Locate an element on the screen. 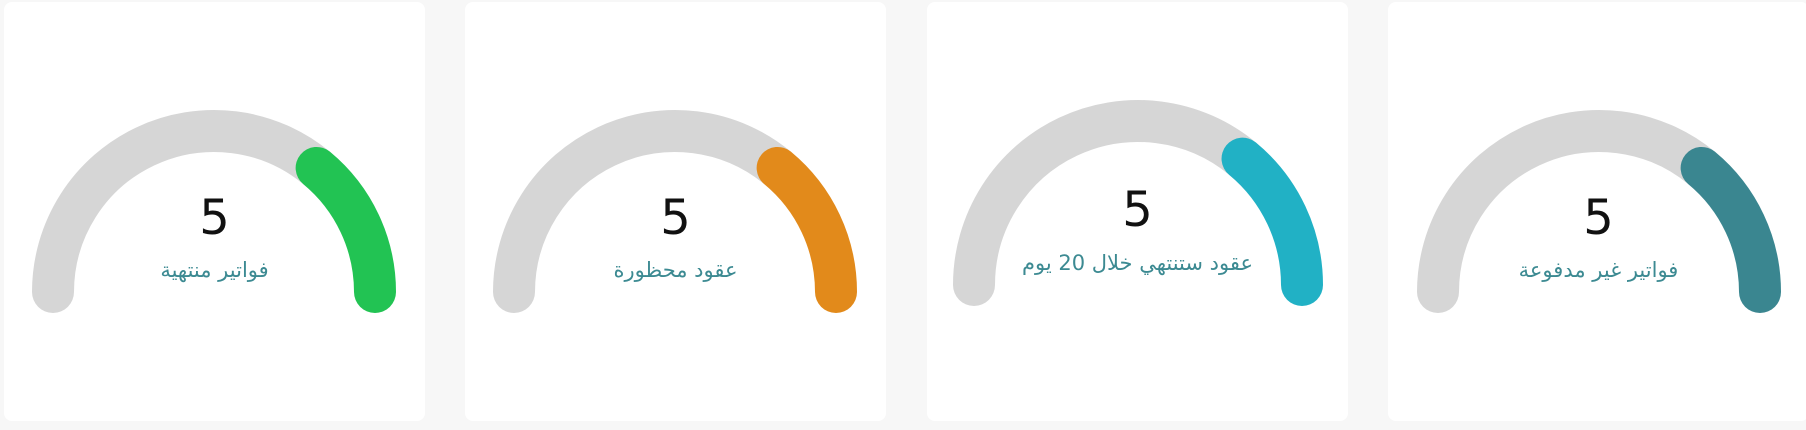  gauge-label: عقود محظورة is located at coordinates (675, 270).